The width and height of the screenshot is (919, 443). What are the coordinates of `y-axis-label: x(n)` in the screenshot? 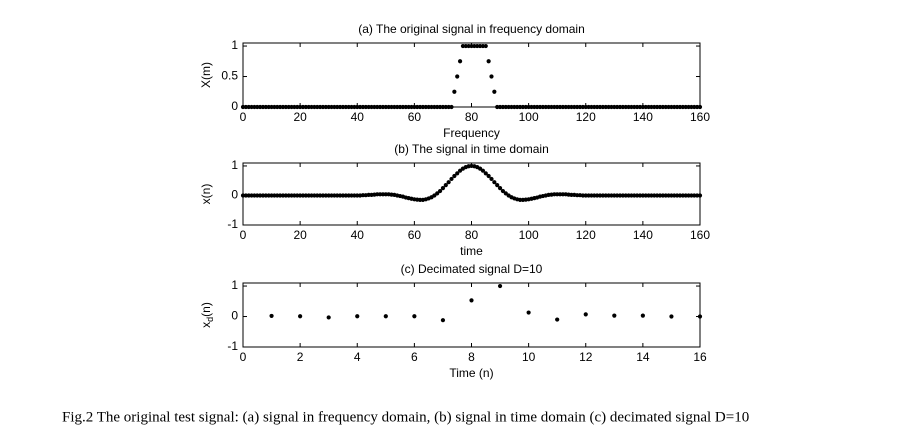 It's located at (206, 194).